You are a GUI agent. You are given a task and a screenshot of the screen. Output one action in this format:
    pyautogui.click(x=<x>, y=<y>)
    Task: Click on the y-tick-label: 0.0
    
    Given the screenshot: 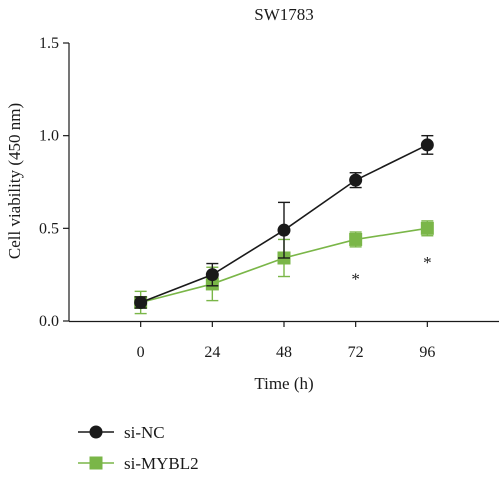 What is the action you would take?
    pyautogui.click(x=49, y=321)
    